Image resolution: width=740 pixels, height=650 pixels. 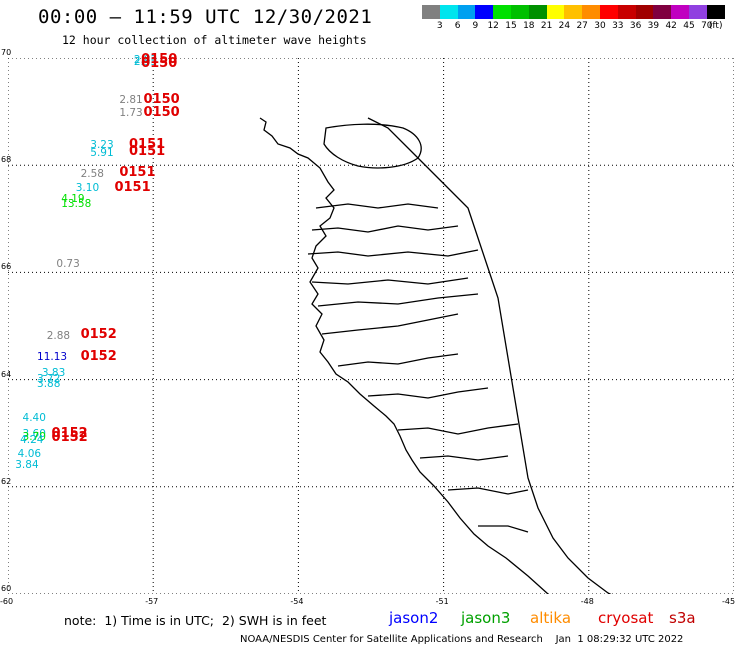 I want to click on longitude-tick-label: -57, so click(x=152, y=601).